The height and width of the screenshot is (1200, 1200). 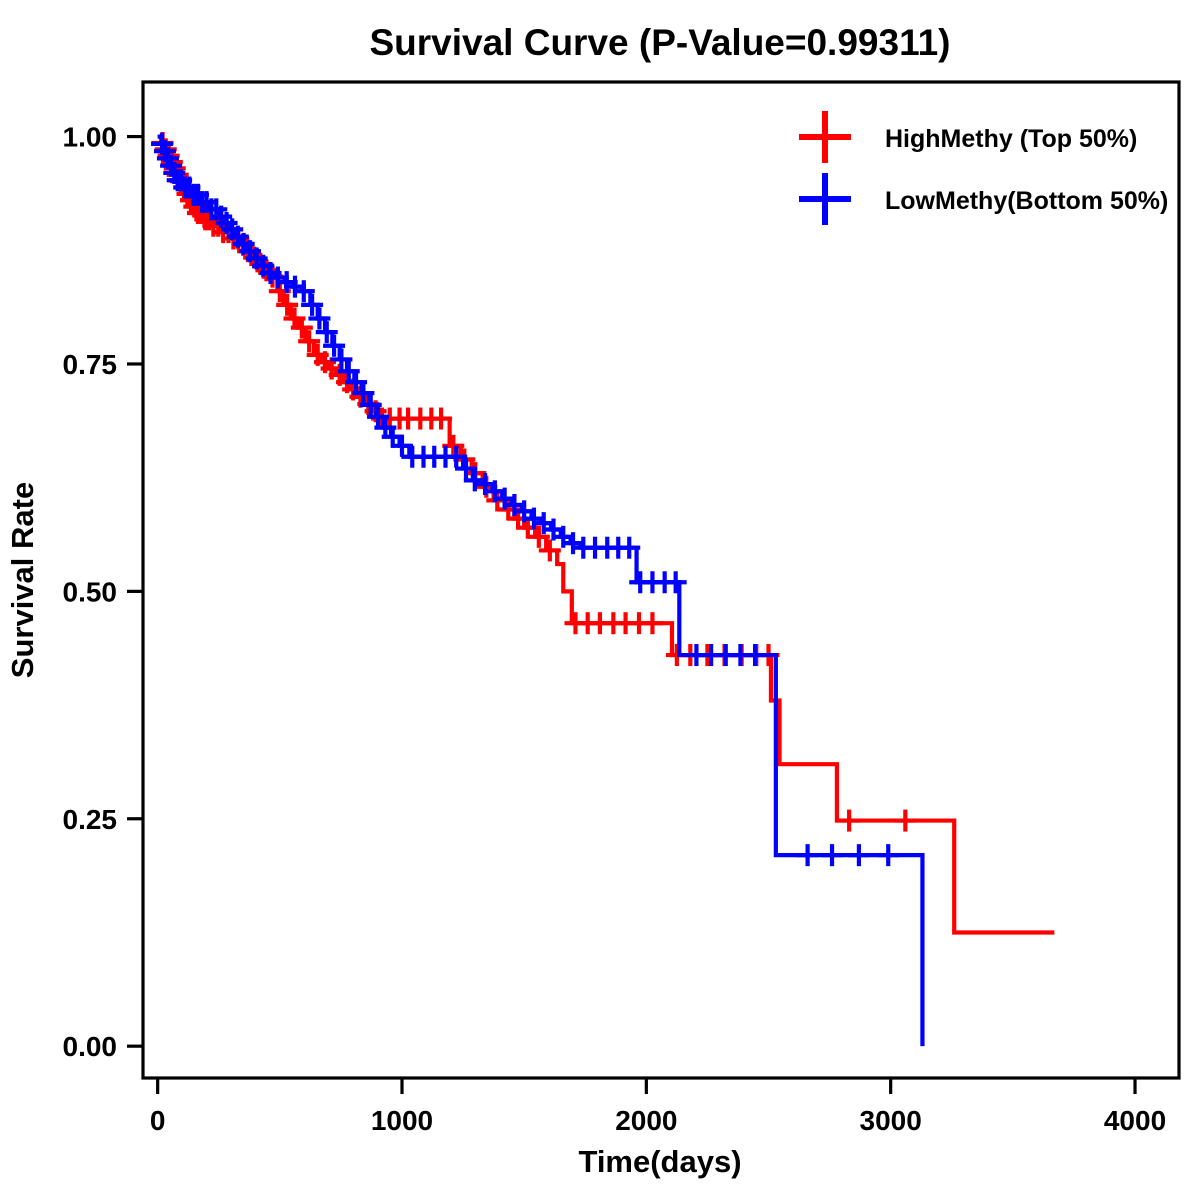 What do you see at coordinates (659, 42) in the screenshot?
I see `page-title: Survival Curve (P-Value=0.99311)` at bounding box center [659, 42].